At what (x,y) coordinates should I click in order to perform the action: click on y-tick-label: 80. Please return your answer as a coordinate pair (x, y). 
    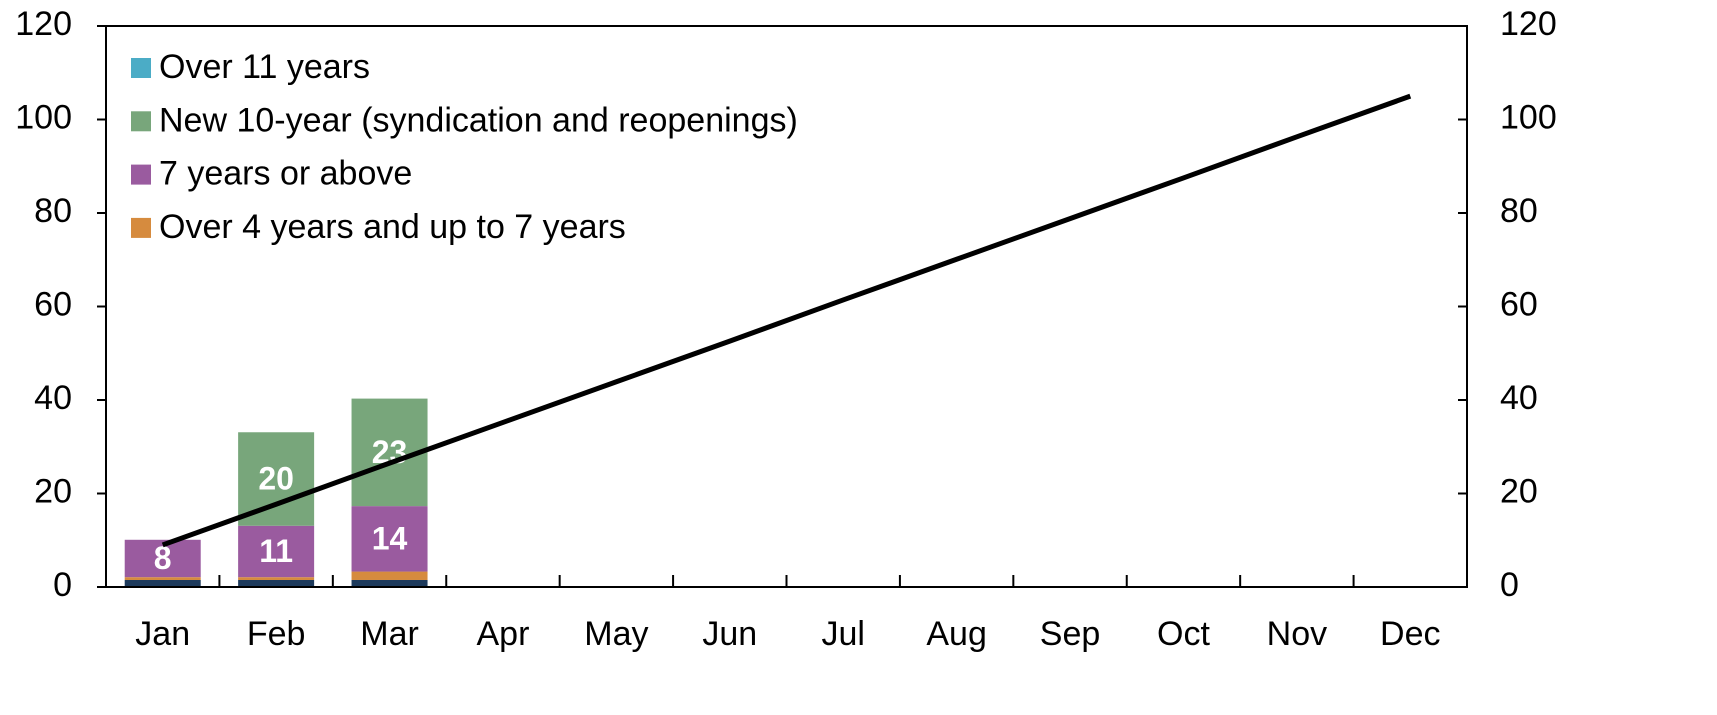
    Looking at the image, I should click on (53, 211).